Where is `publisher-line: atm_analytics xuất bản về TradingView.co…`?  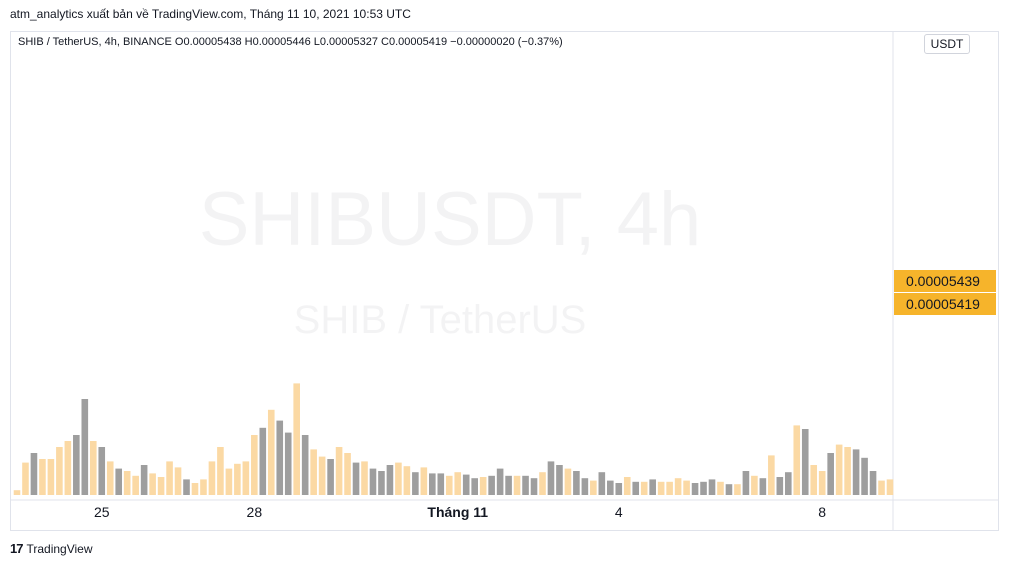 publisher-line: atm_analytics xuất bản về TradingView.co… is located at coordinates (210, 14).